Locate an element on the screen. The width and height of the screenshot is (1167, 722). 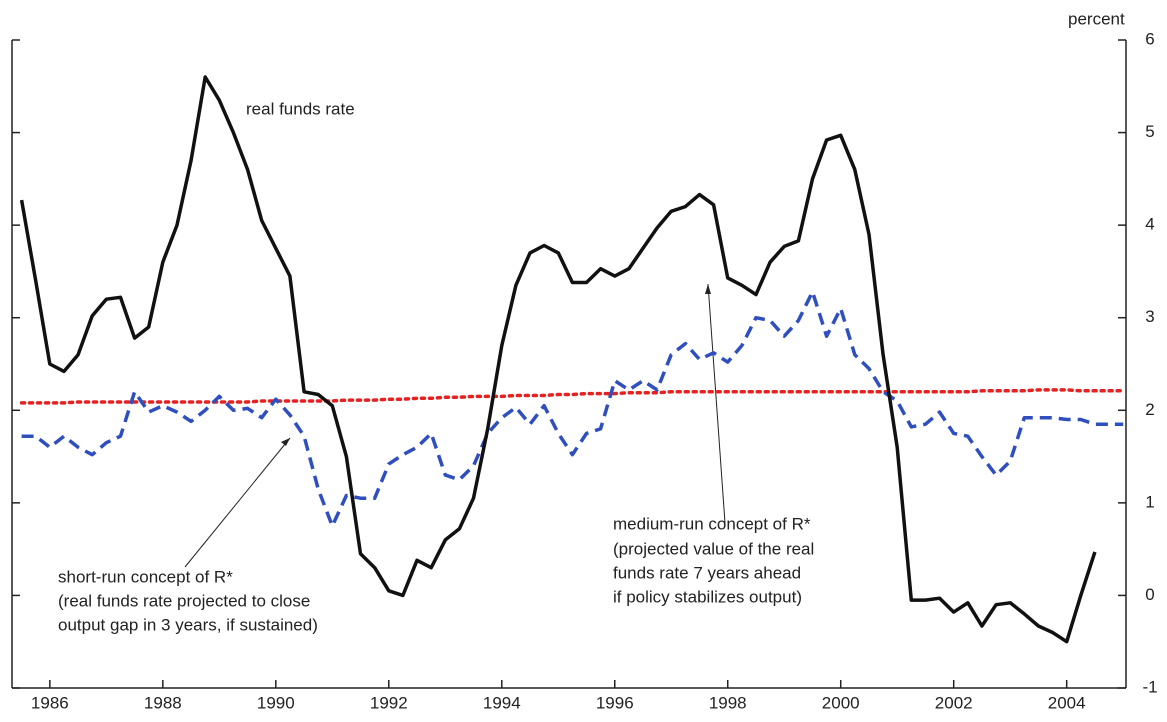
x-tick-label: 1988 is located at coordinates (163, 702).